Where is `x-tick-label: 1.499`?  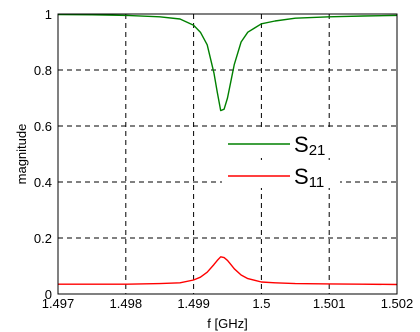
x-tick-label: 1.499 is located at coordinates (193, 303).